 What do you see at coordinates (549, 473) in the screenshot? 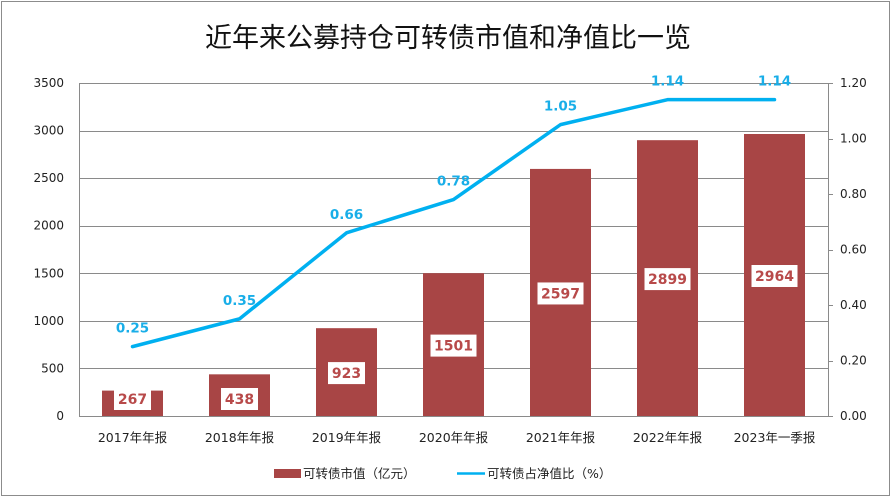
I see `legend-line-label: 可转债占净值比（%）` at bounding box center [549, 473].